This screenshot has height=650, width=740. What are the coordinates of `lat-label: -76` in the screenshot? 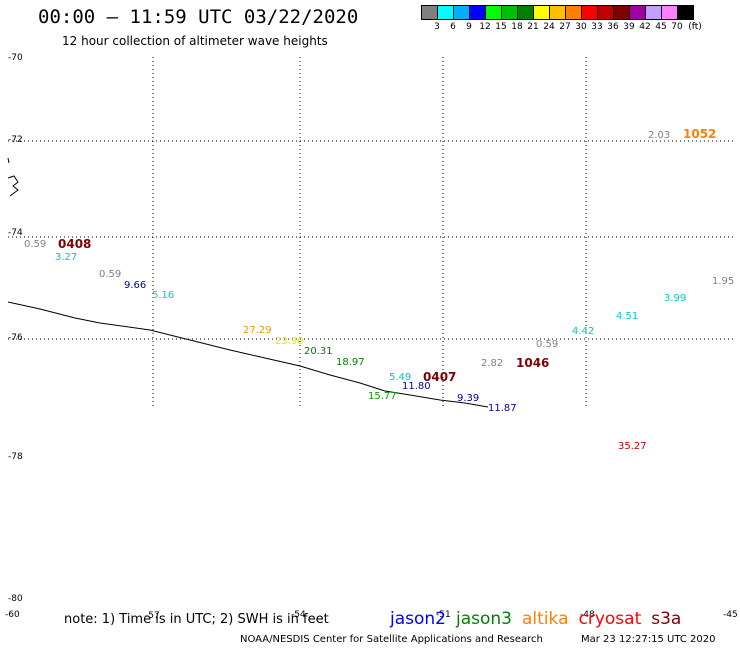 It's located at (15, 338).